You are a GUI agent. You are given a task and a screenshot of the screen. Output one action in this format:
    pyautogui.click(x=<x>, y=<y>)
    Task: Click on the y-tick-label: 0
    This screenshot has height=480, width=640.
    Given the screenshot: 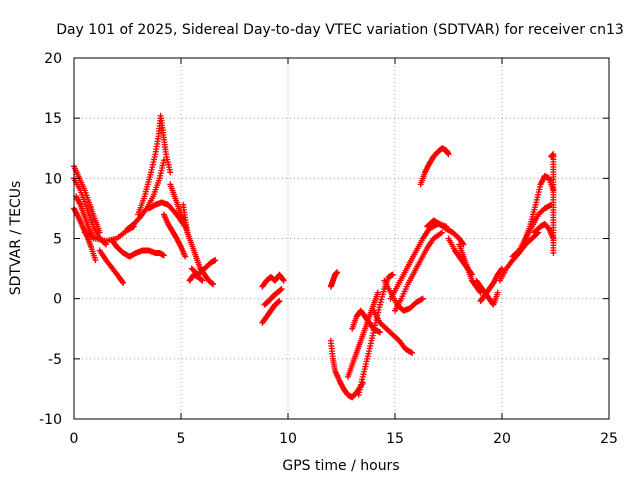 What is the action you would take?
    pyautogui.click(x=57, y=300)
    